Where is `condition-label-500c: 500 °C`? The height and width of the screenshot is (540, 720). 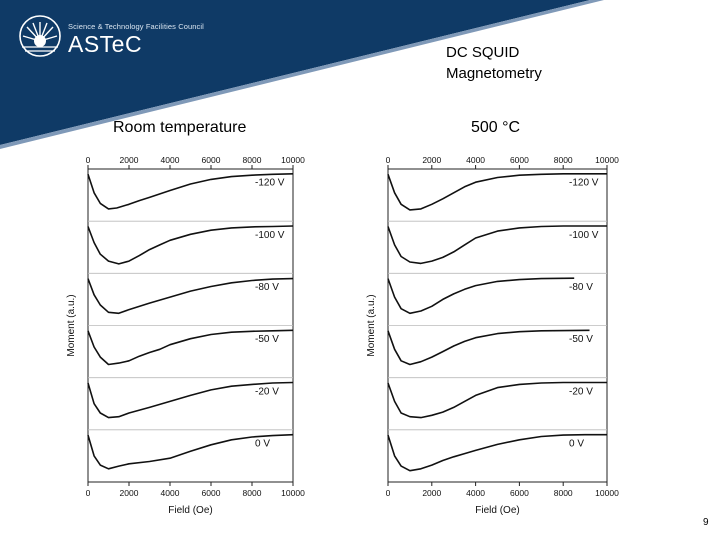 condition-label-500c: 500 °C is located at coordinates (496, 127).